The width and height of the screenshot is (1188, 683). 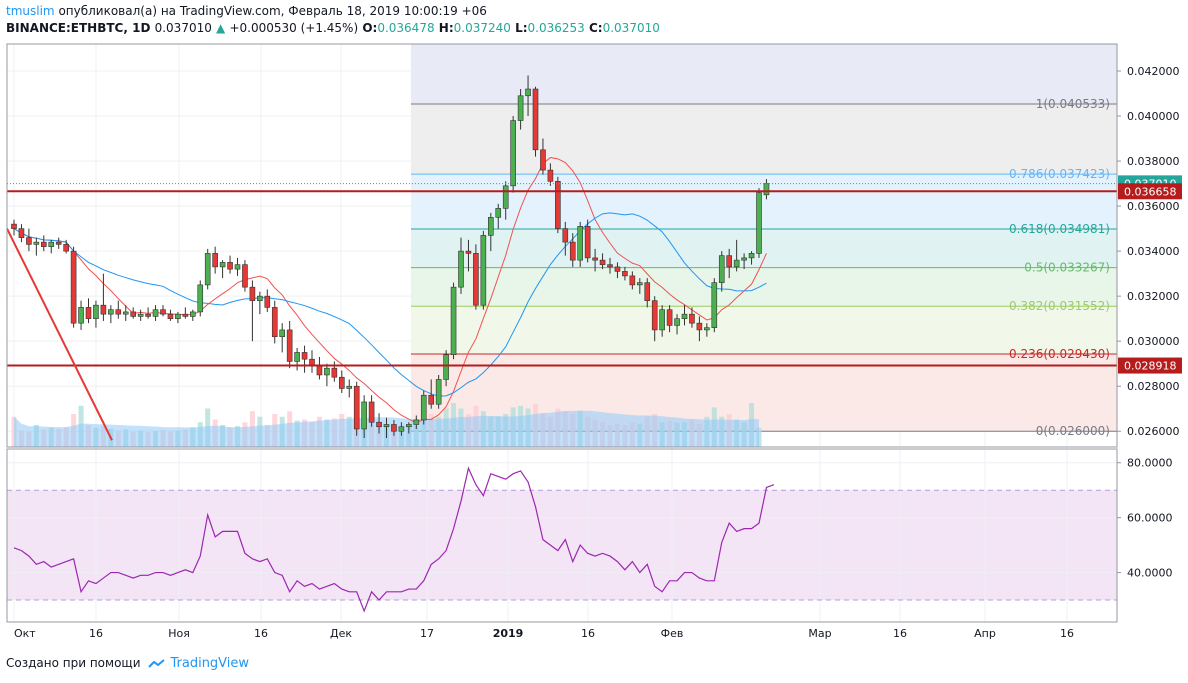 I want to click on low-value: 0.036253, so click(x=556, y=28).